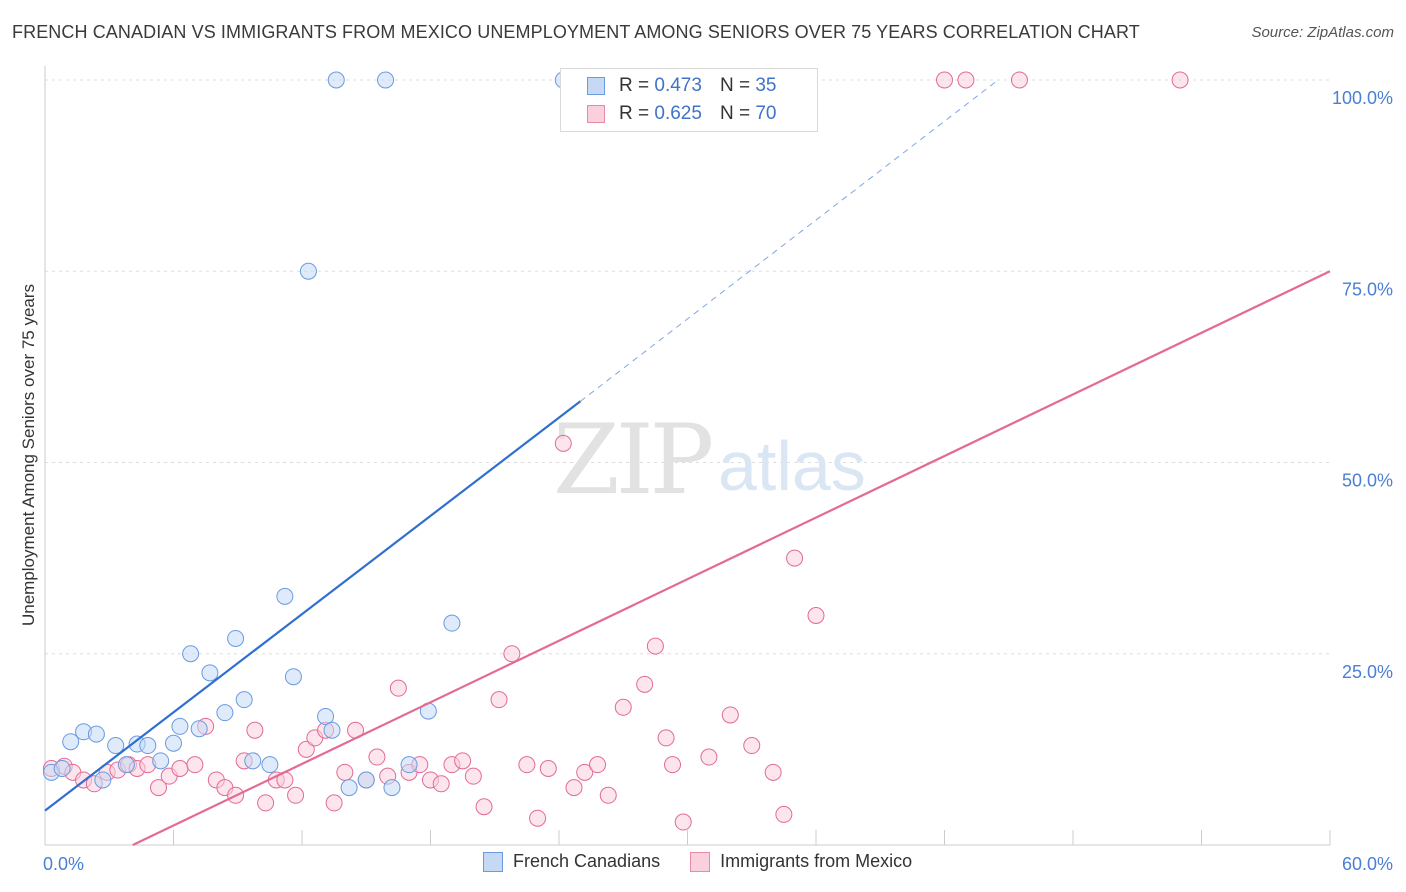  I want to click on legend-series: French Canadians Immigrants from Mexico, so click(712, 861).